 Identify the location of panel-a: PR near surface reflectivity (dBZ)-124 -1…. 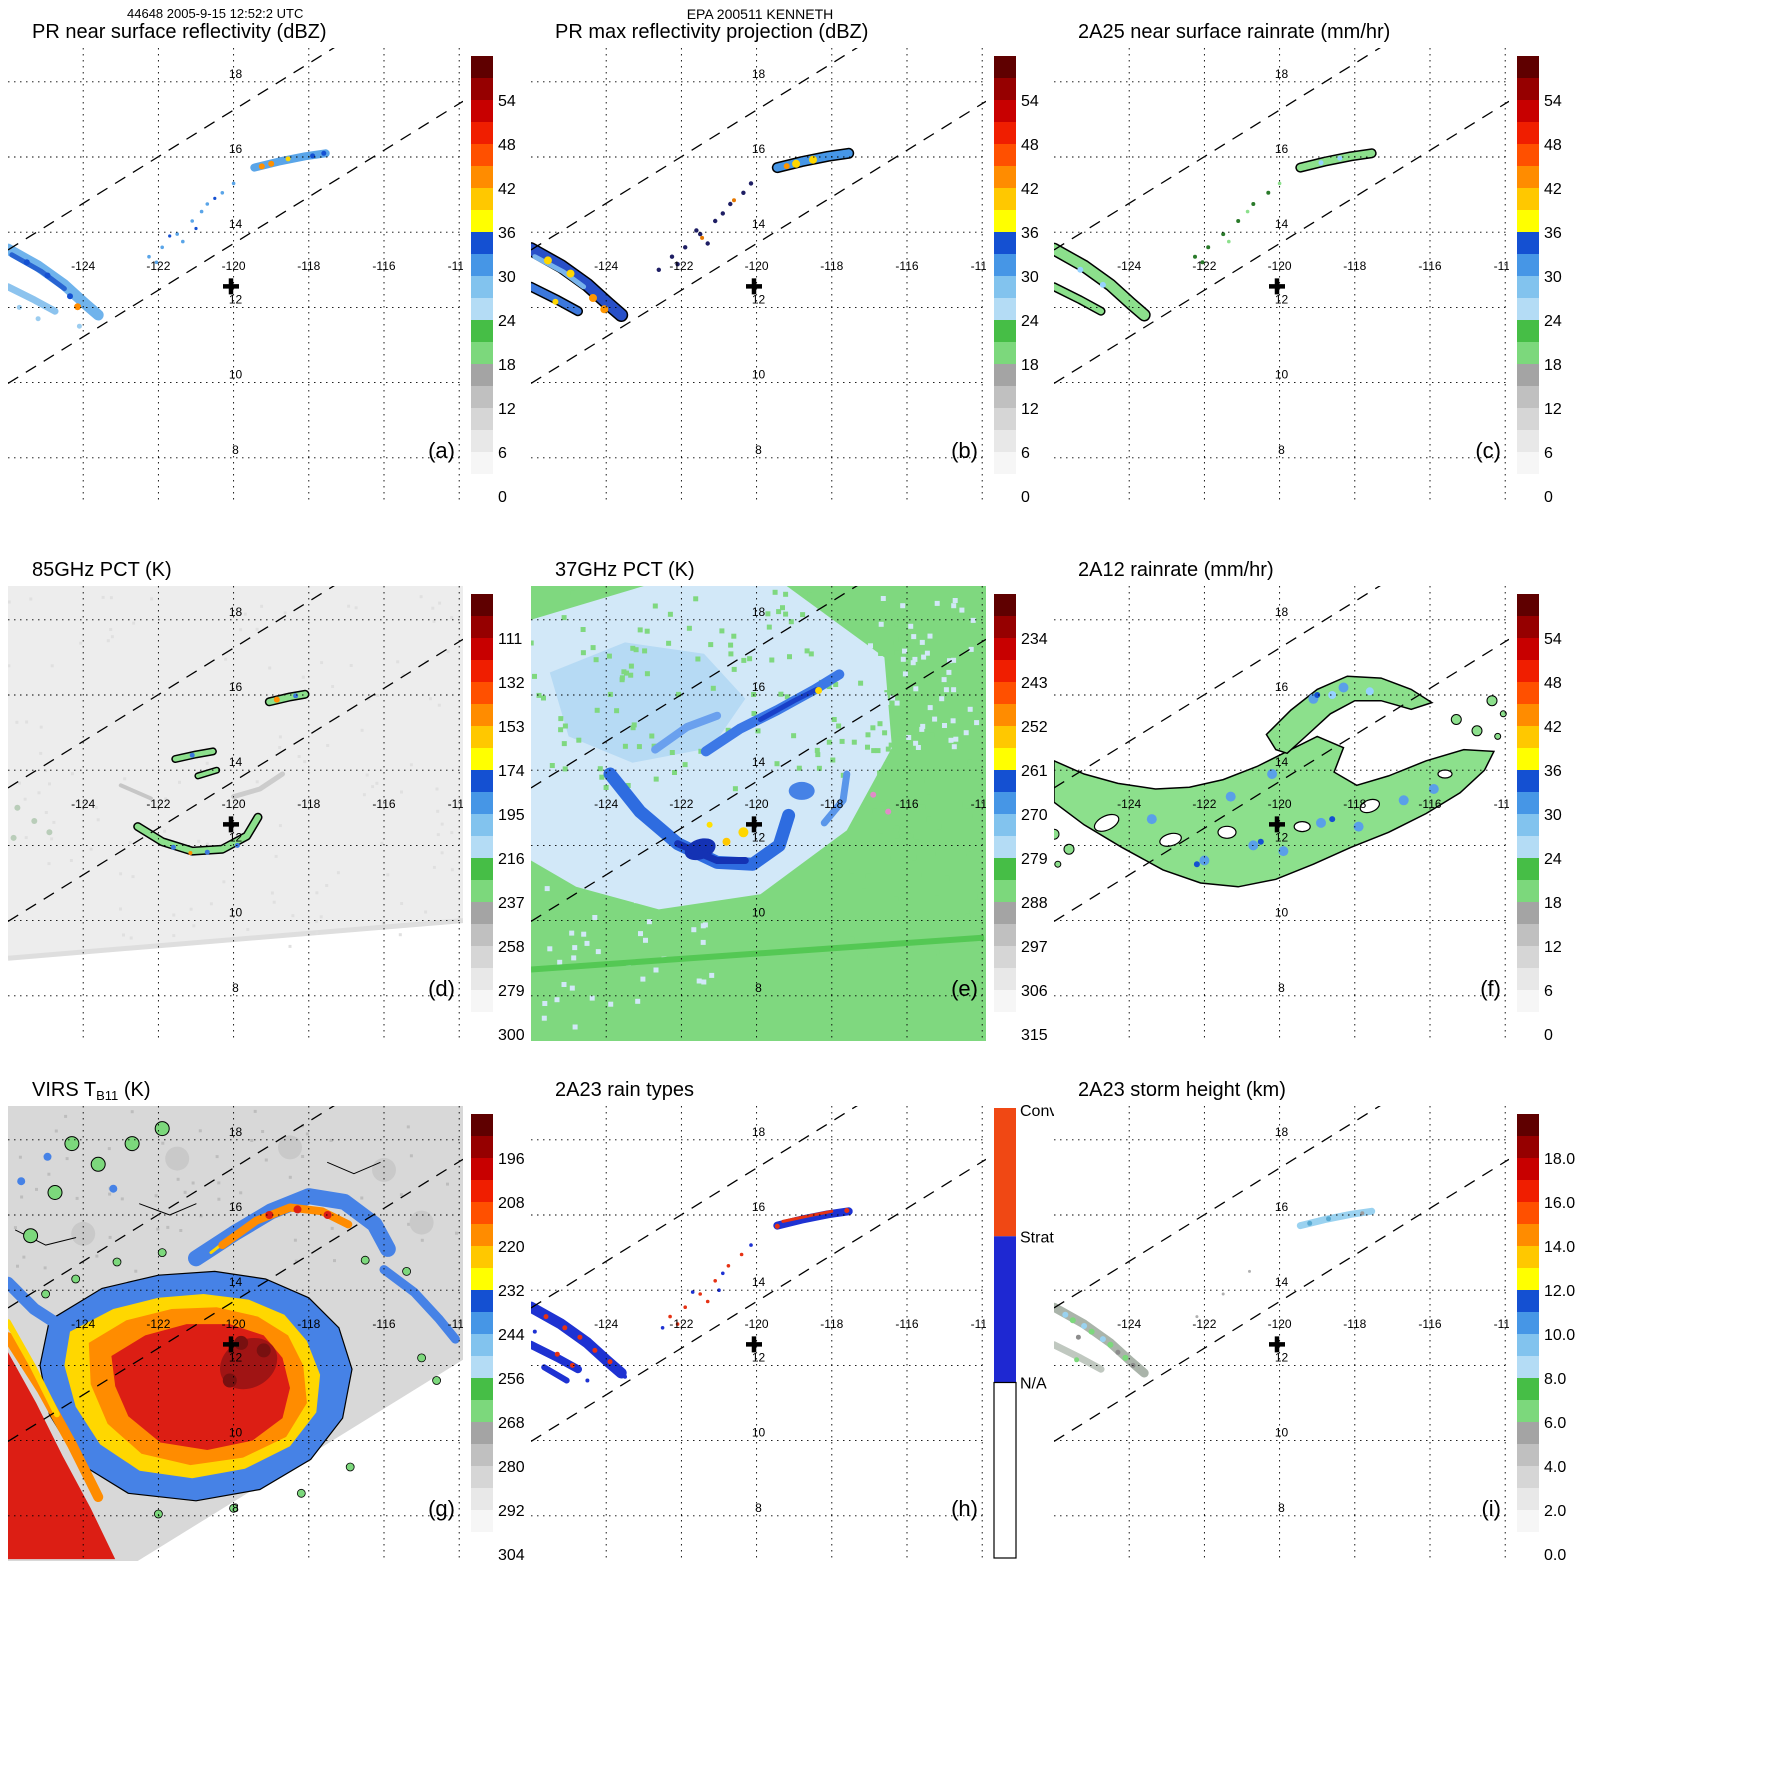
(262, 263).